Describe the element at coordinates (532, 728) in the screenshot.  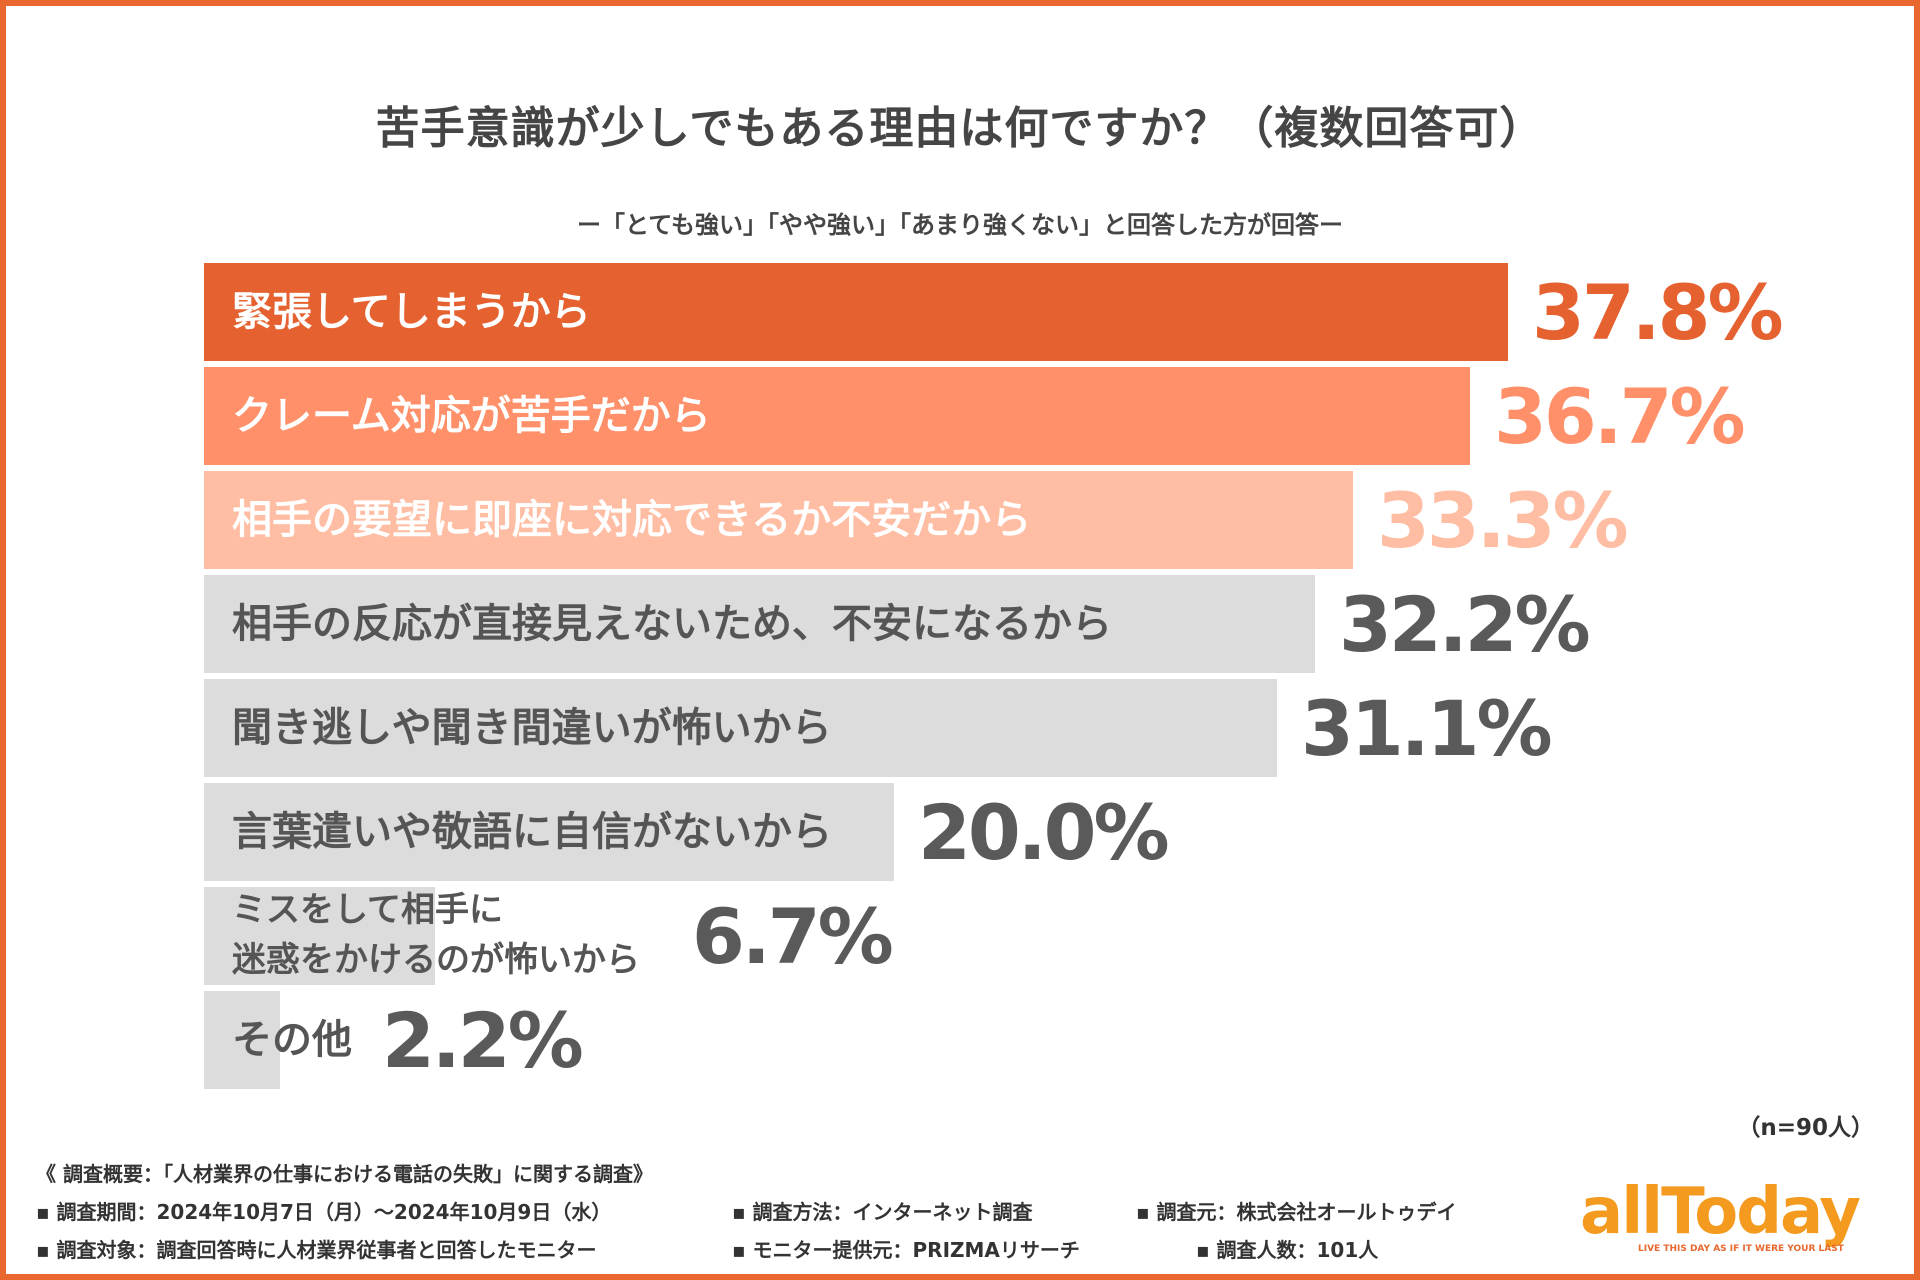
I see `bar-label-5: 聞き逃しや聞き間違いが怖いから` at that location.